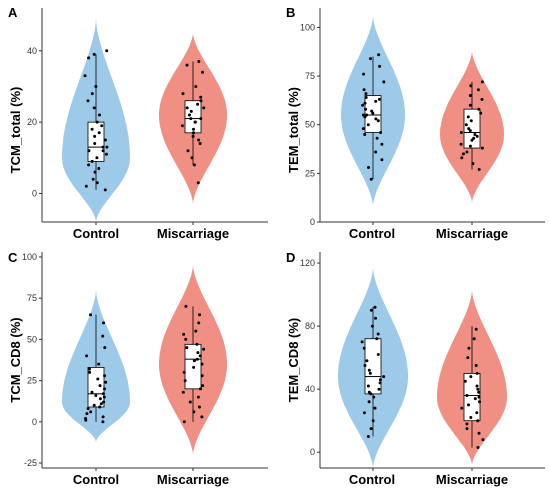 The image size is (550, 490). Describe the element at coordinates (96, 233) in the screenshot. I see `x-category-control-a: Control` at that location.